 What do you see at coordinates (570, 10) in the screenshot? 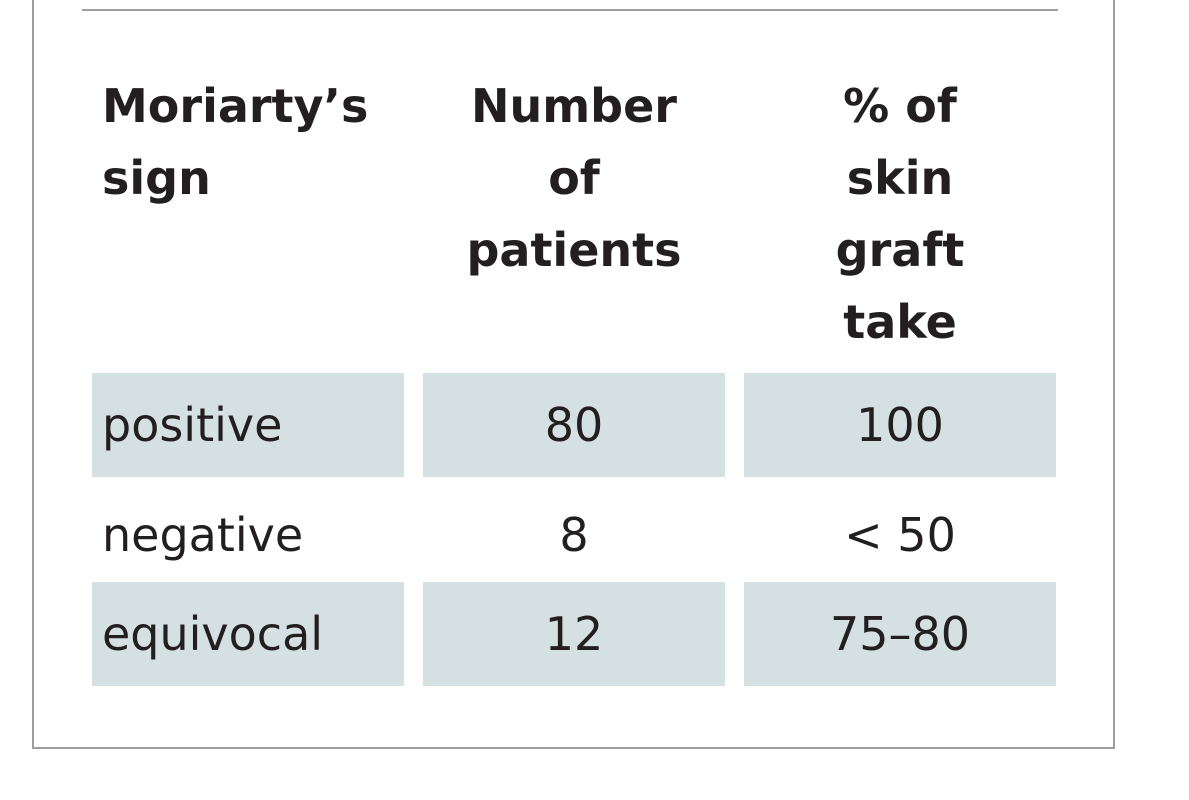
I see `top-divider` at bounding box center [570, 10].